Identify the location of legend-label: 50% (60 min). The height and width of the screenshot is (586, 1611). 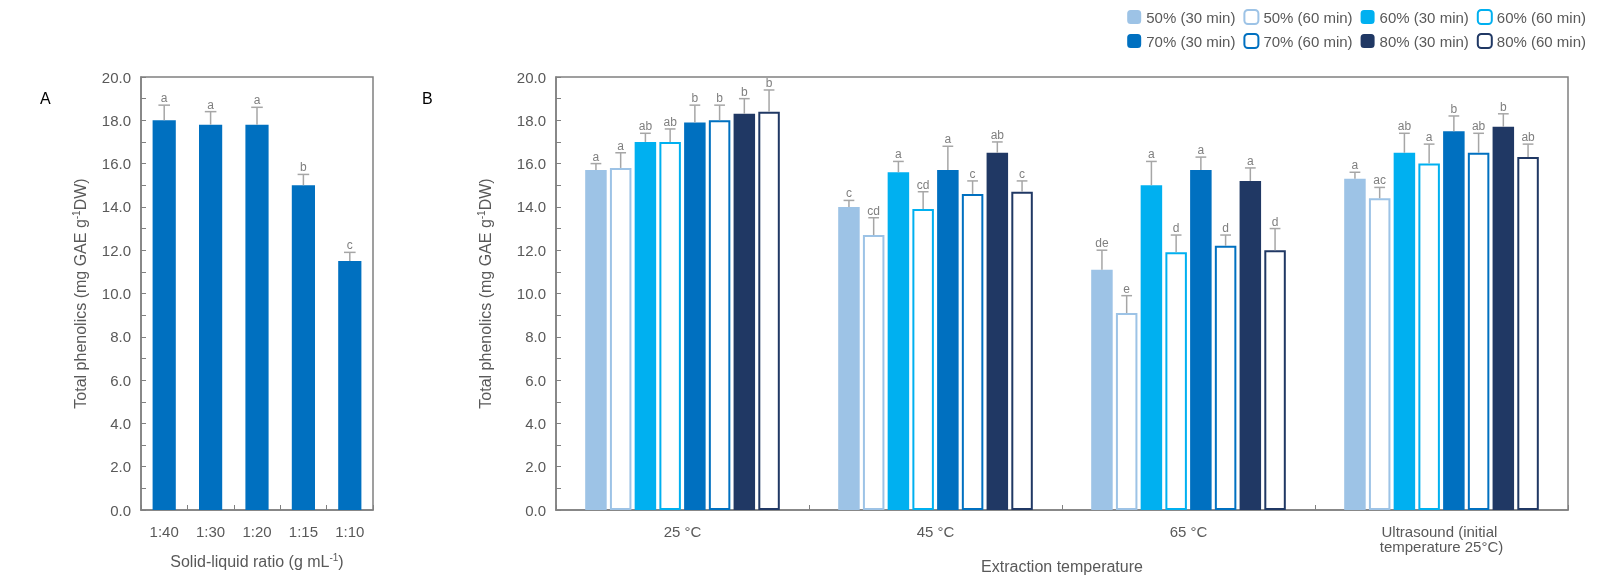
(1308, 17).